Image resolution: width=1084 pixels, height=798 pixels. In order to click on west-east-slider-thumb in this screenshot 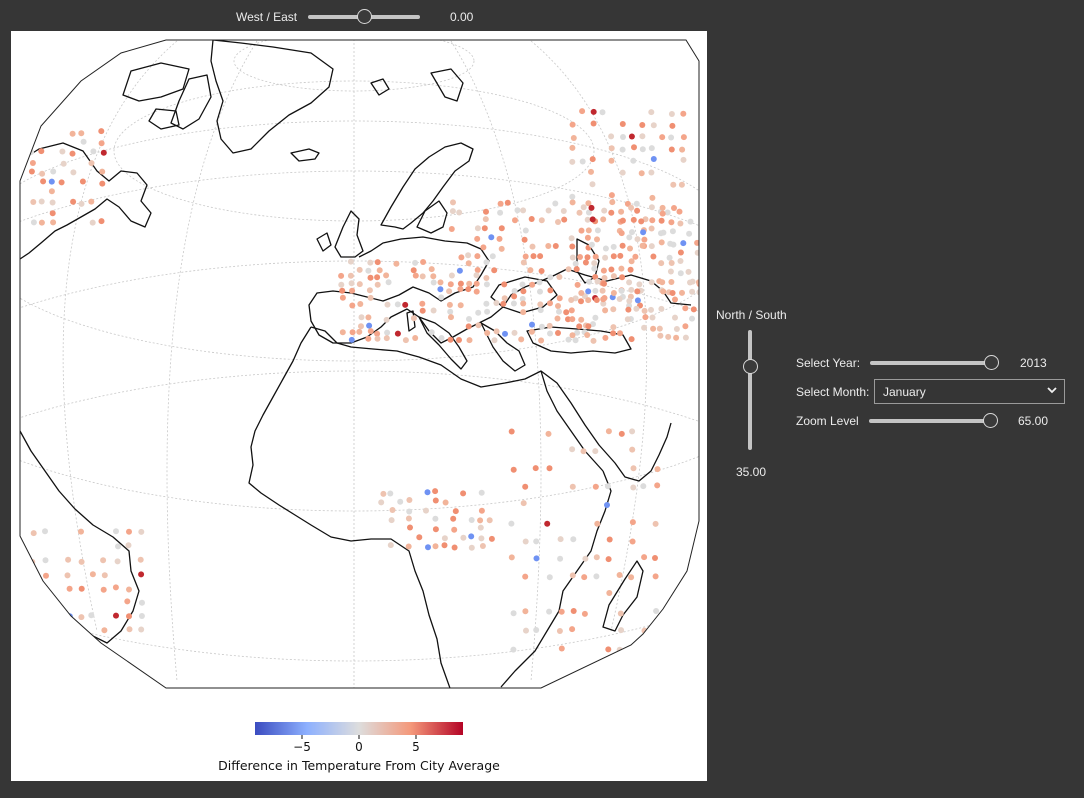, I will do `click(364, 16)`.